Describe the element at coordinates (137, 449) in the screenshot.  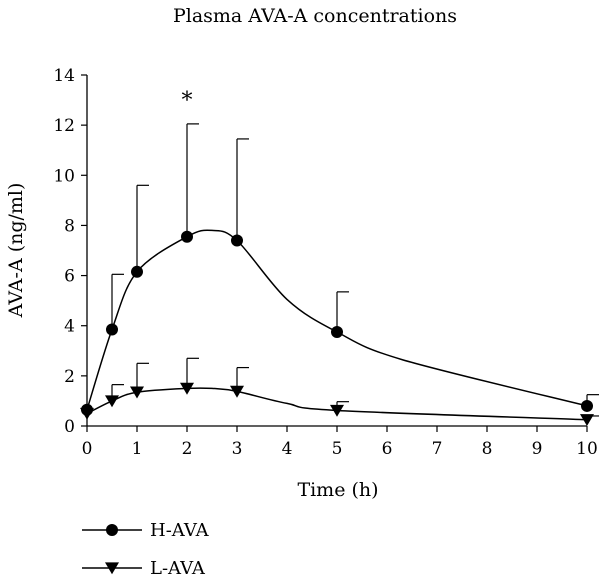
I see `x-tick-label: 1` at that location.